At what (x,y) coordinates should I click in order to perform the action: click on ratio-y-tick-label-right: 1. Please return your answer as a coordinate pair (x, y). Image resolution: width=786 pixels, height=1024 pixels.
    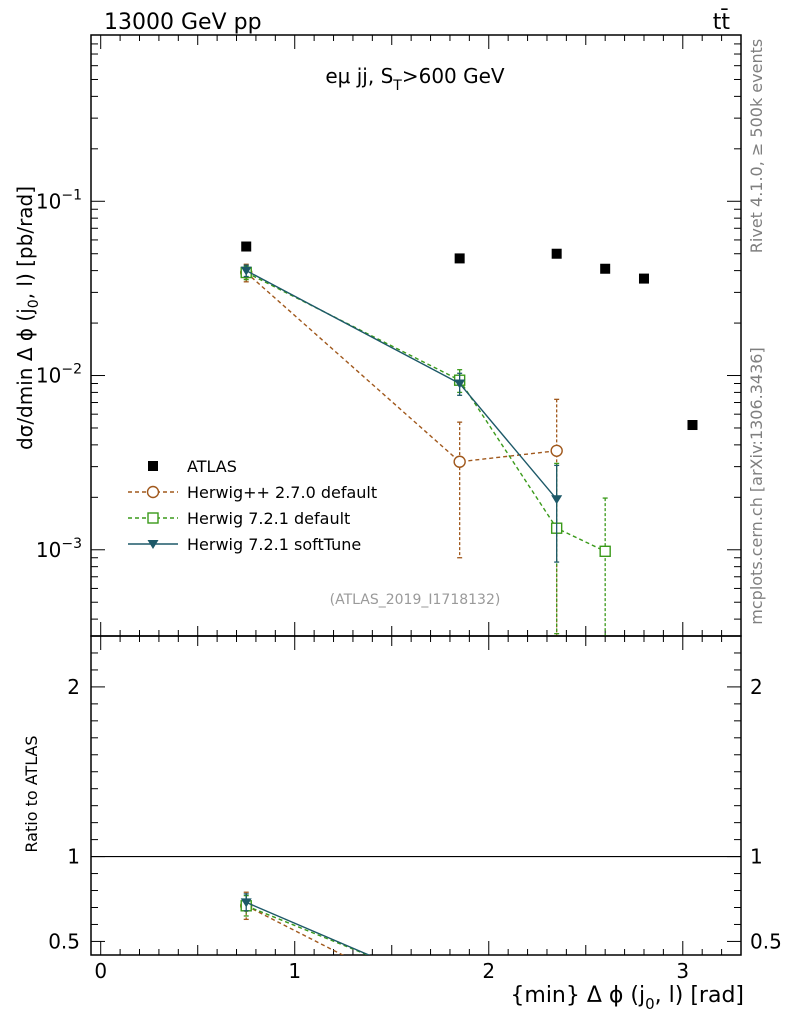
    Looking at the image, I should click on (756, 857).